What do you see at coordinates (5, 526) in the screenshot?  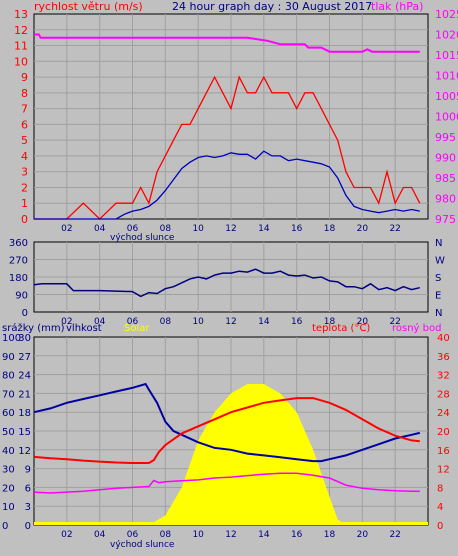 I see `humidity-y-tick-label: 0` at bounding box center [5, 526].